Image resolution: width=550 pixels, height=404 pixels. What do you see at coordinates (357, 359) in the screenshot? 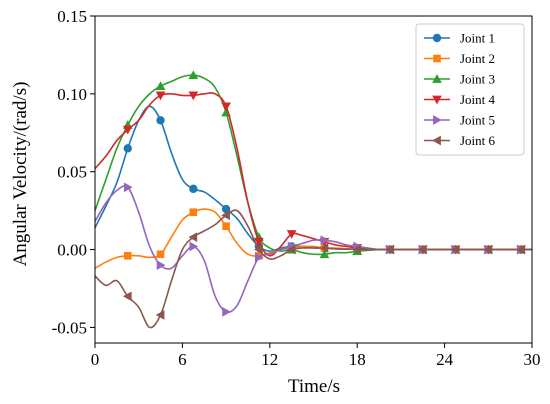
I see `x-tick-label: 18` at bounding box center [357, 359].